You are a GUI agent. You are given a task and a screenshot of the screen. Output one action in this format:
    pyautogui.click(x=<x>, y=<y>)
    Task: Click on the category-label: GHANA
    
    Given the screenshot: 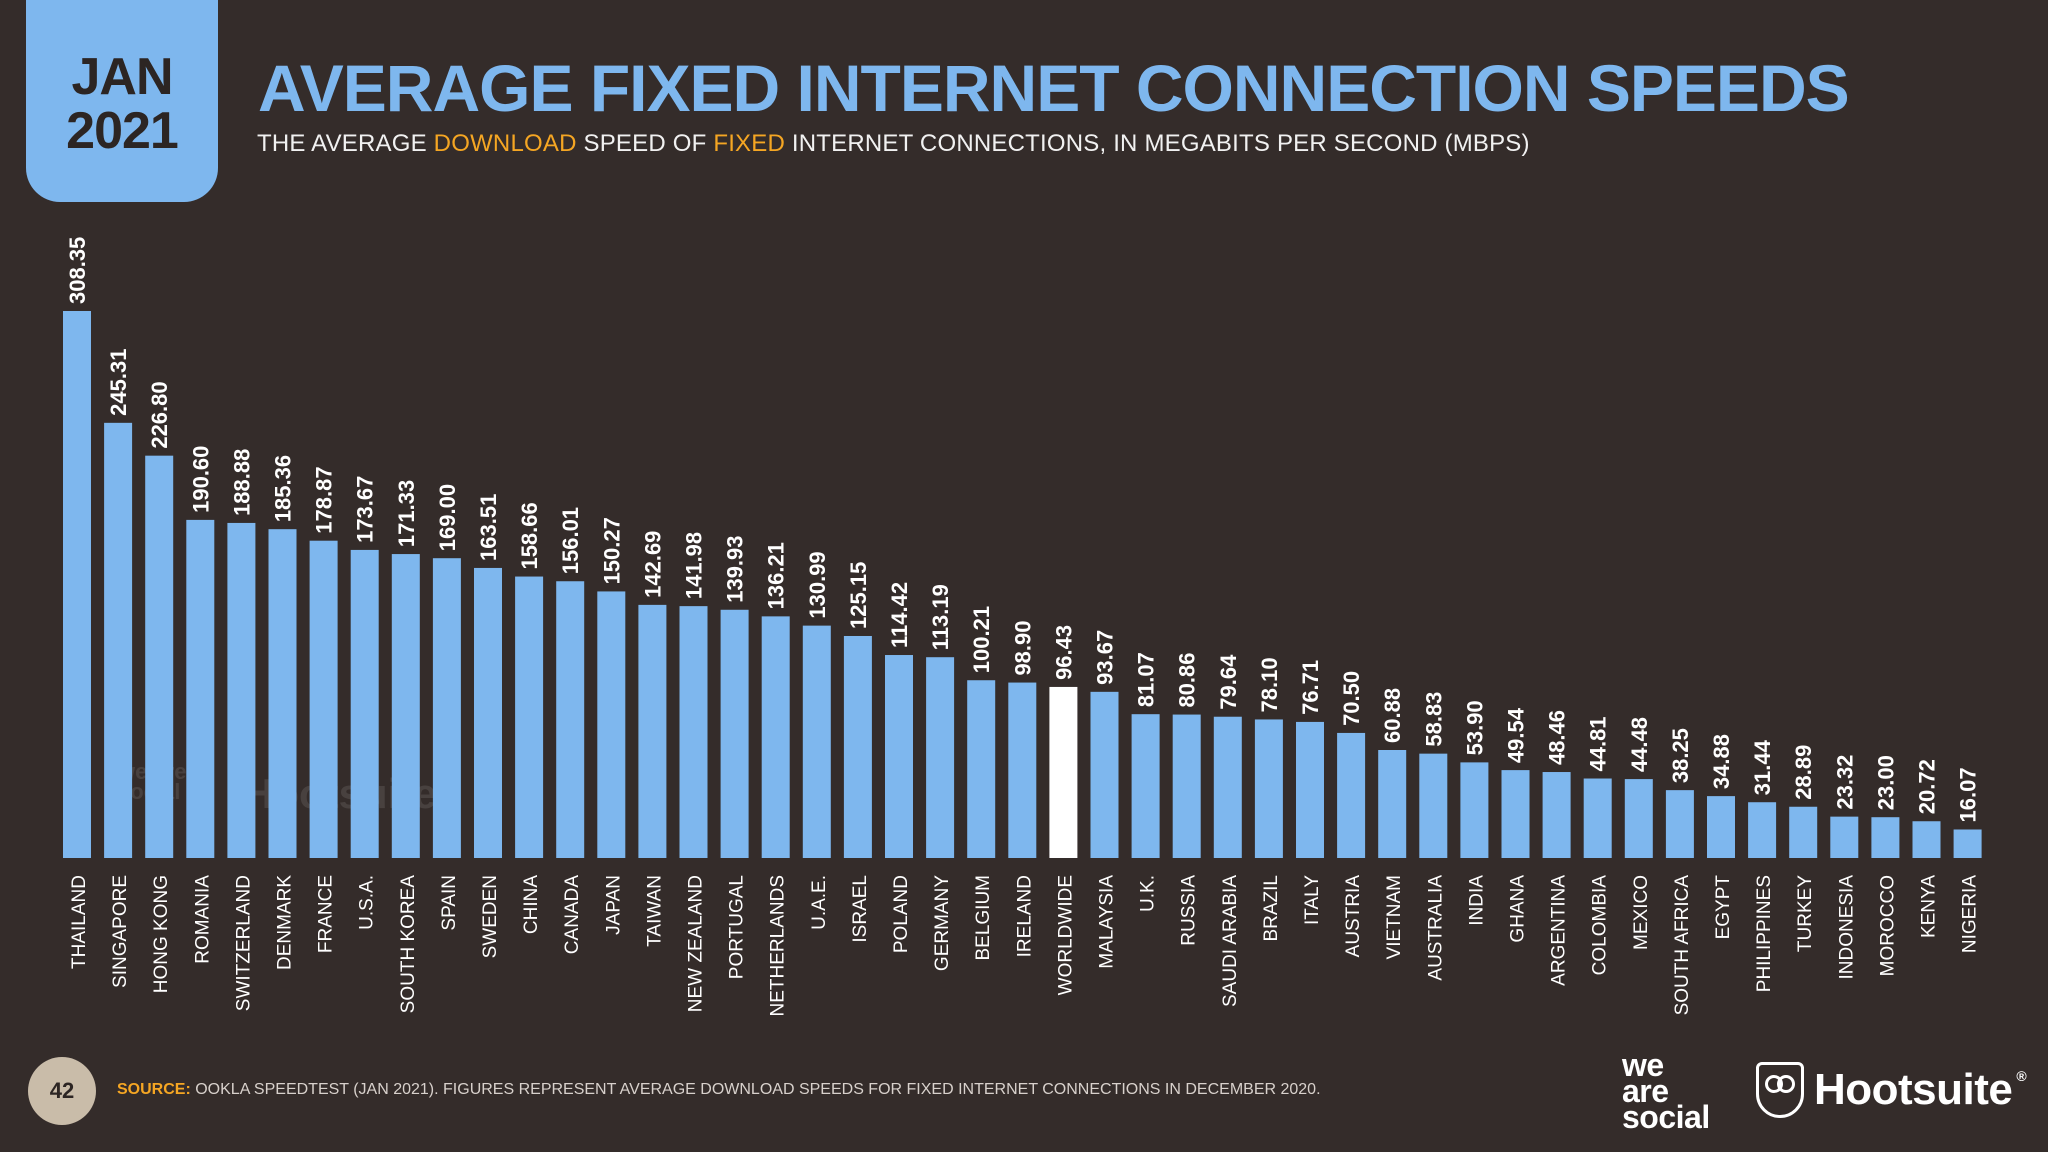 What is the action you would take?
    pyautogui.click(x=1518, y=909)
    